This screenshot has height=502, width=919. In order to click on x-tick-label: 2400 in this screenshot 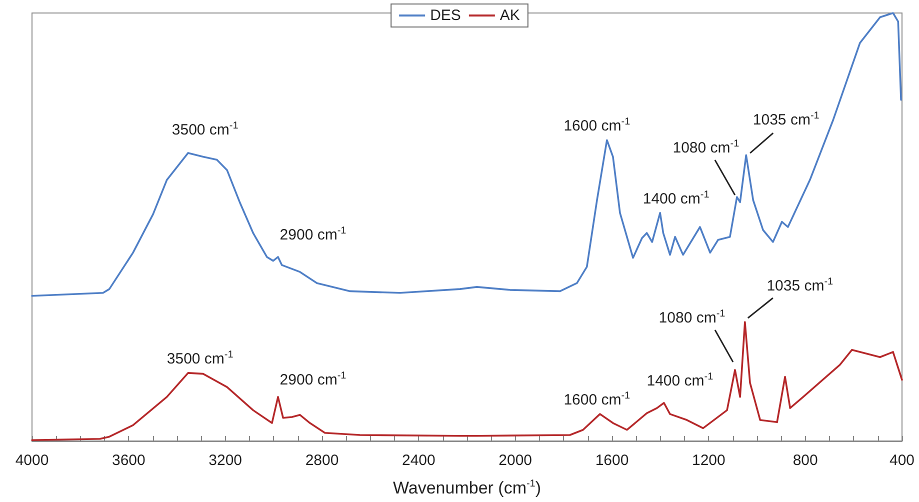, I will do `click(419, 460)`.